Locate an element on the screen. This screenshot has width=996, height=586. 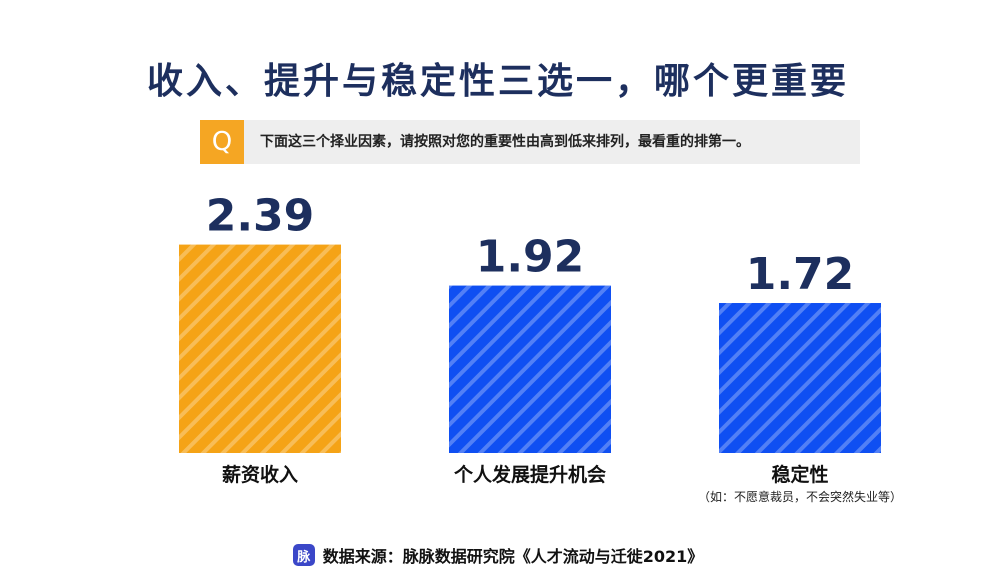
category-note-2: （如：不愿意裁员，不会突然失业等） is located at coordinates (800, 496).